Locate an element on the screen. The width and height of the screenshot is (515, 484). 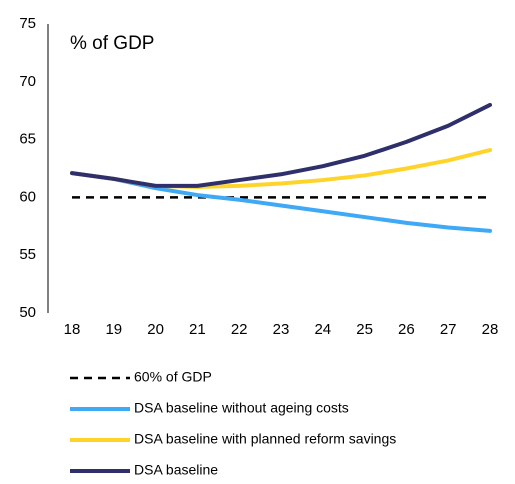
series-line is located at coordinates (281, 145).